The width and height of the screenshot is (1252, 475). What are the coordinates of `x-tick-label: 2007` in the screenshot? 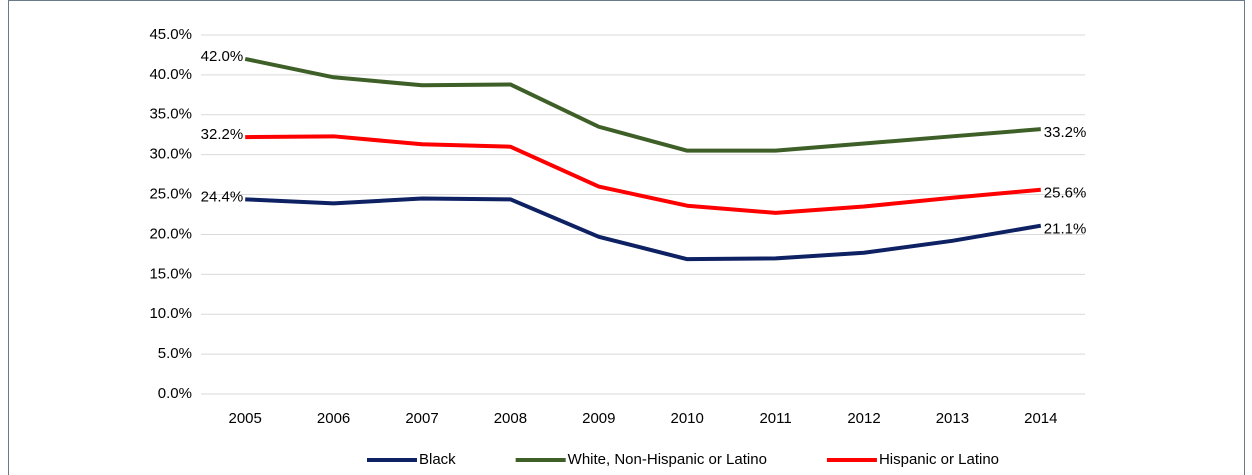 It's located at (421, 418).